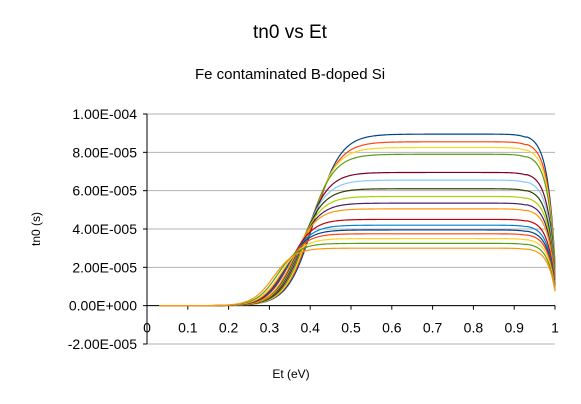  Describe the element at coordinates (36, 229) in the screenshot. I see `y-axis-label: tn0 (s)` at that location.